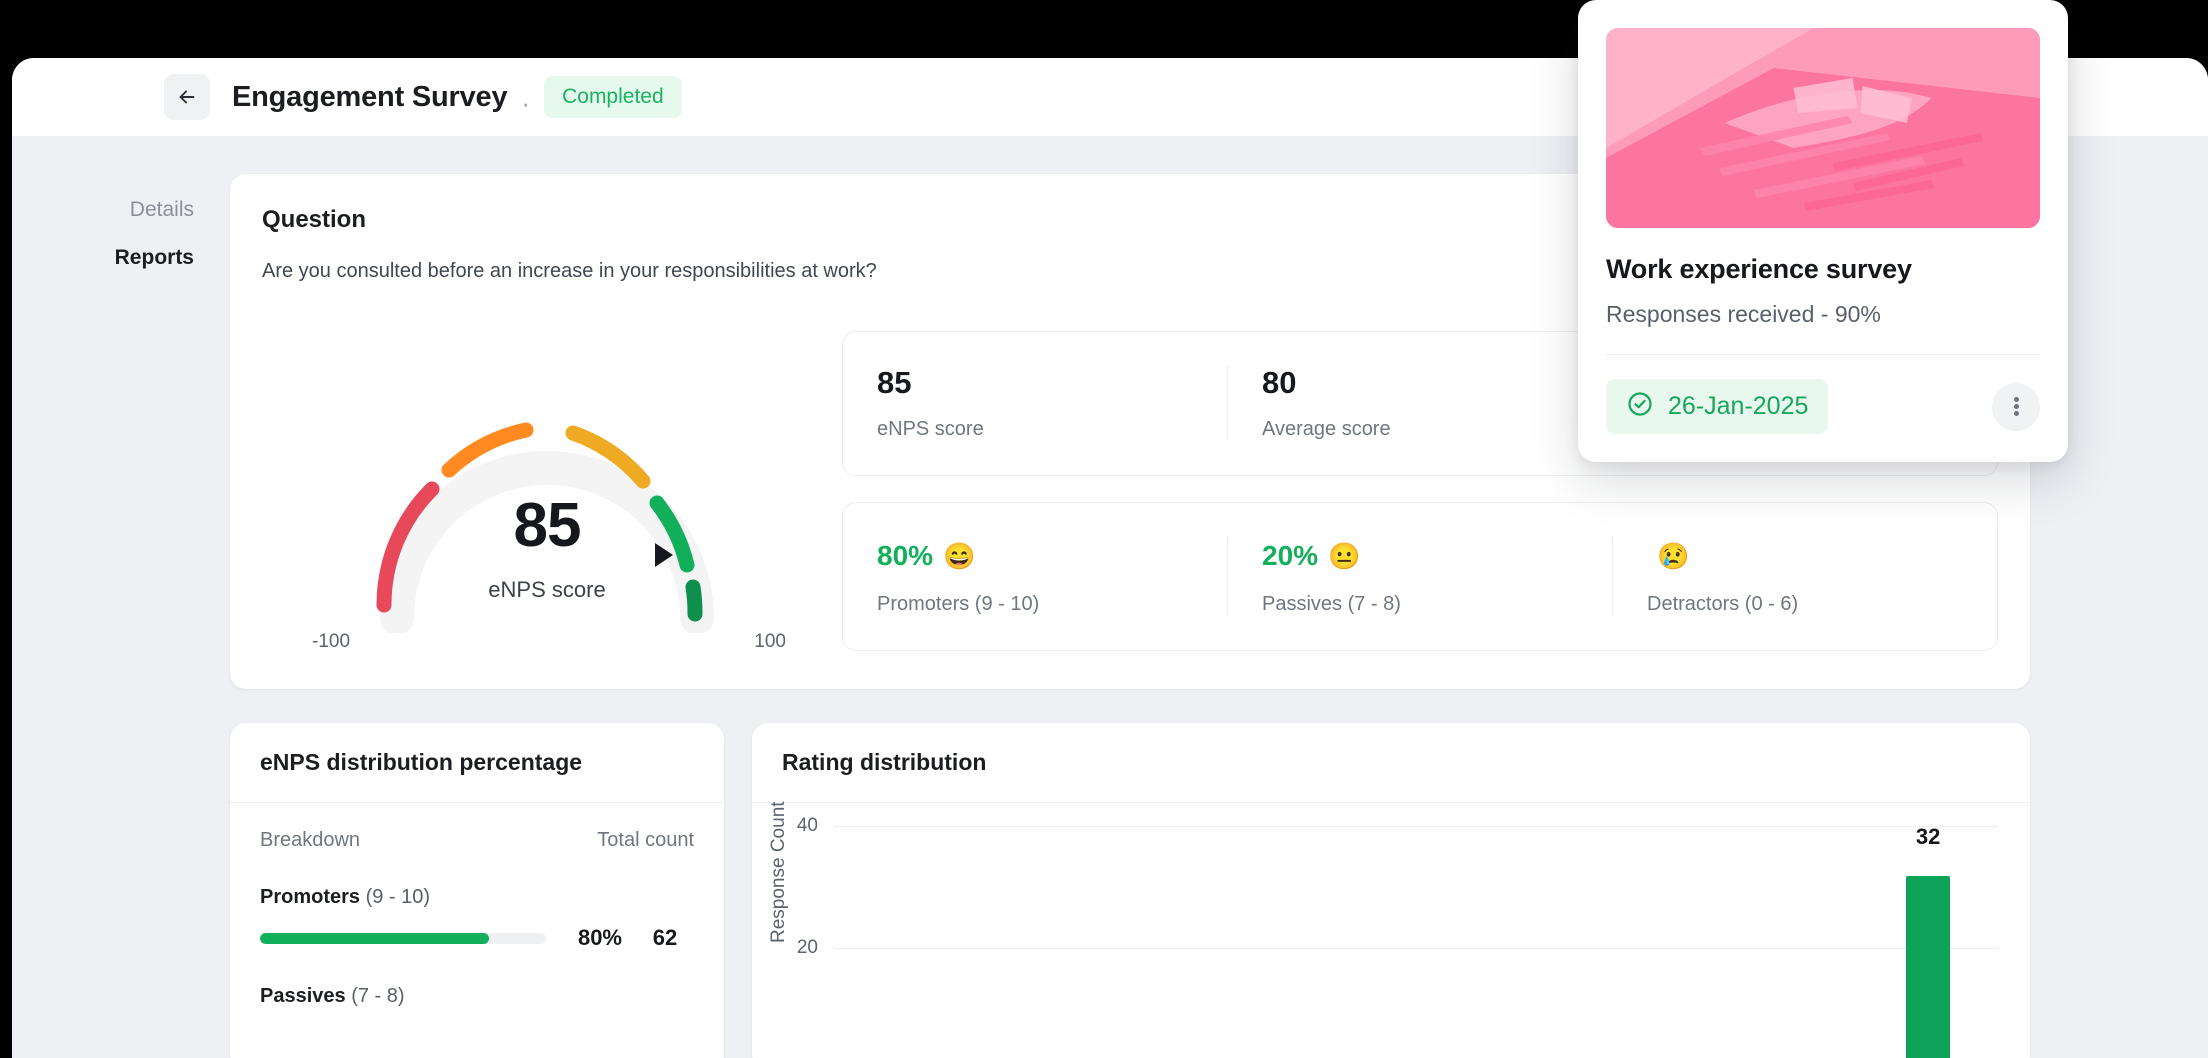  I want to click on progress-track, so click(403, 938).